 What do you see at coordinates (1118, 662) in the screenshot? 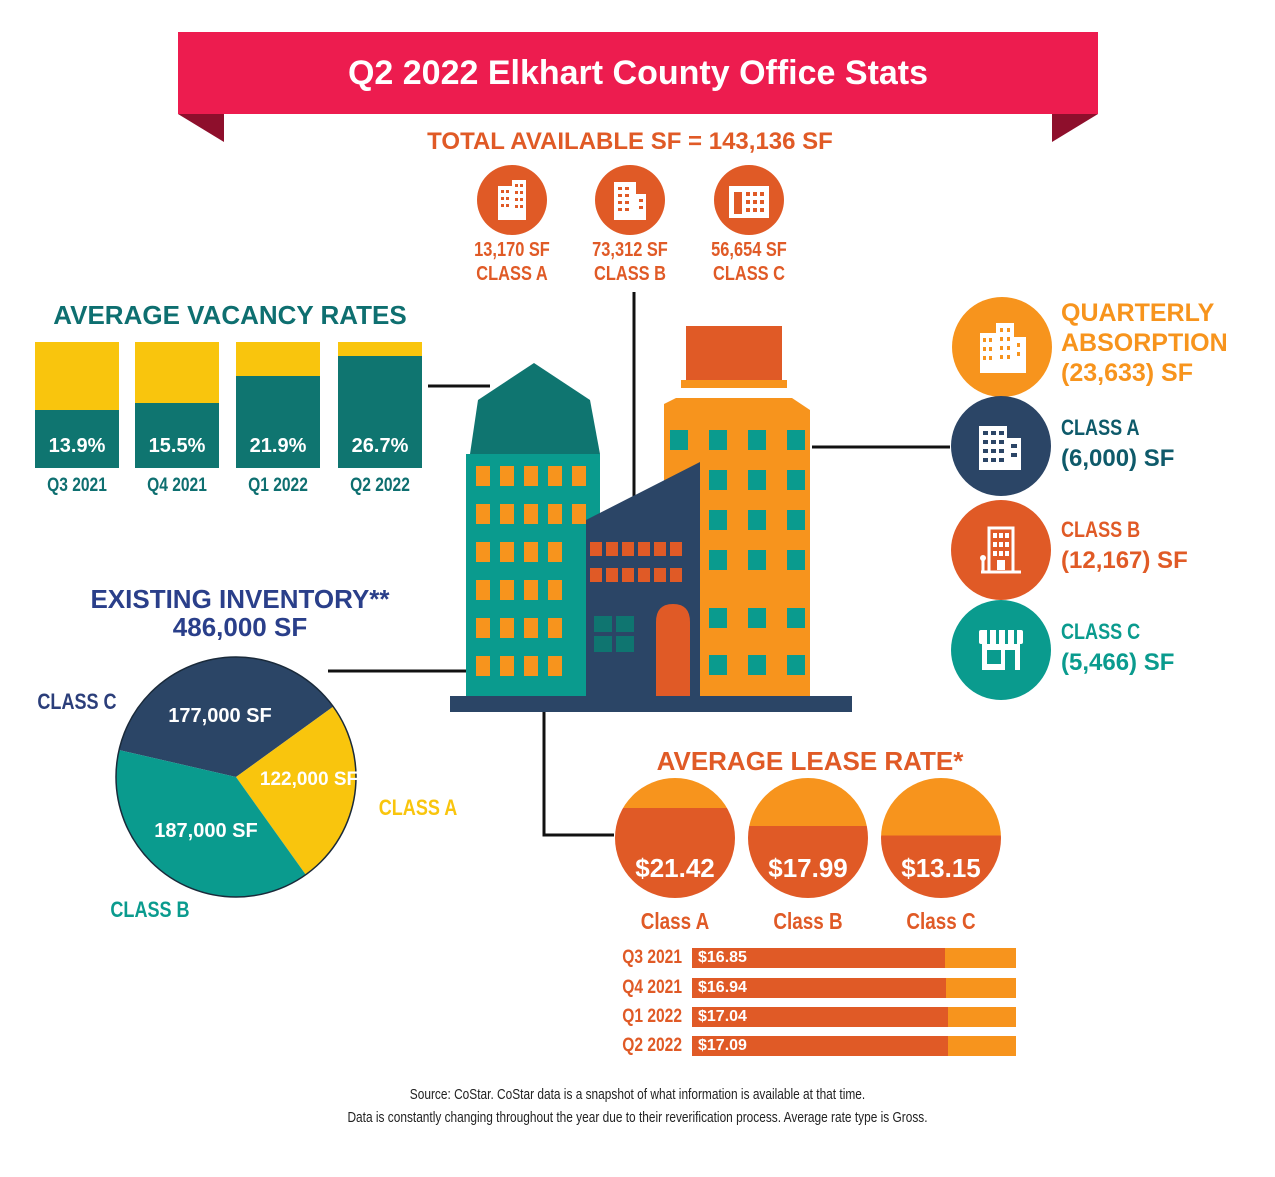
I see `absorption-class-c-value: (5,466) SF` at bounding box center [1118, 662].